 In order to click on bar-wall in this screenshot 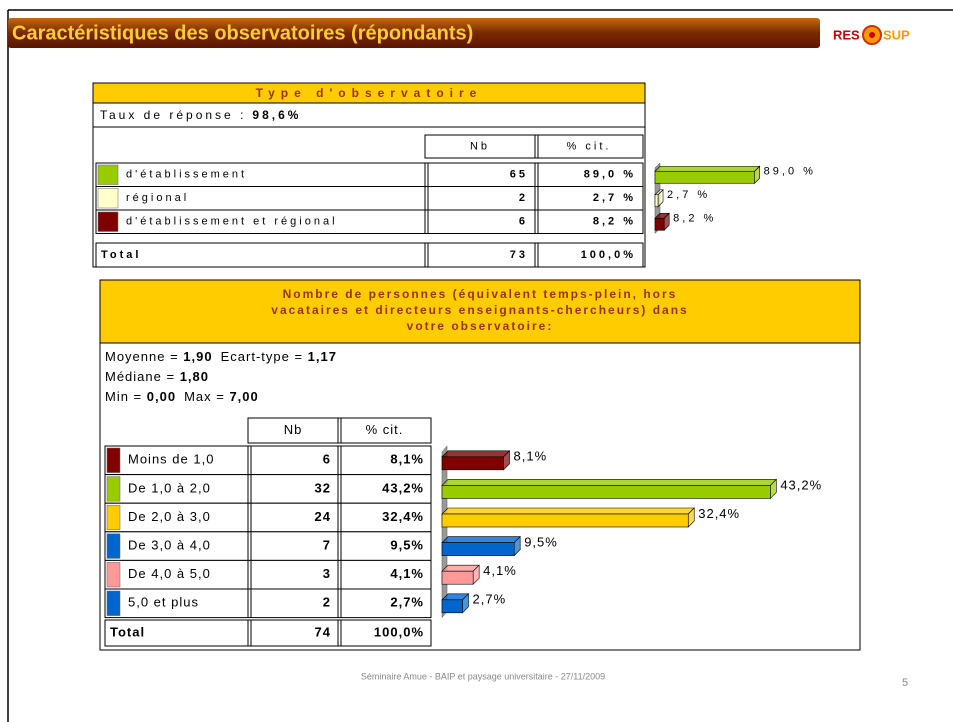, I will do `click(444, 532)`.